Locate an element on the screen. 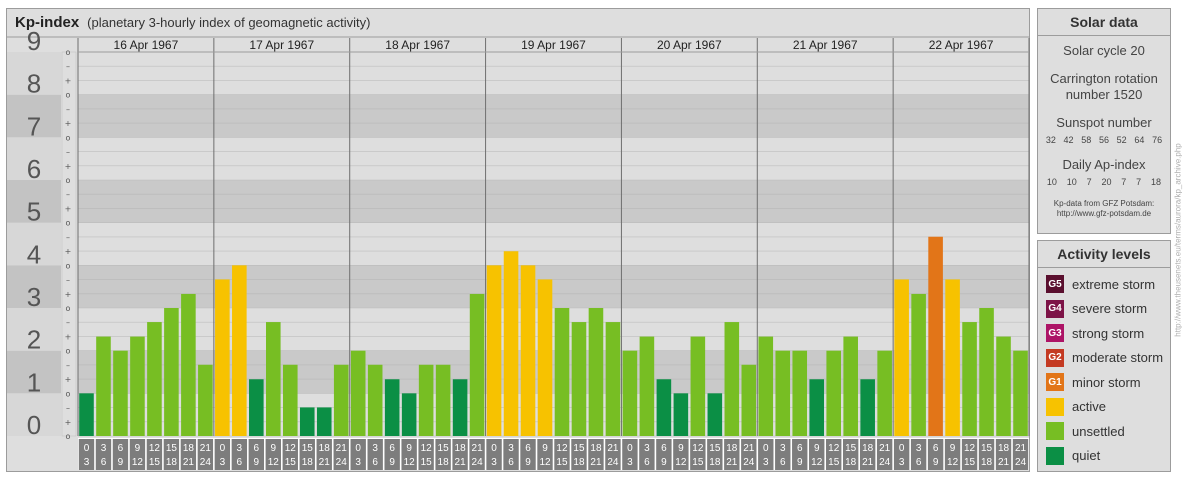 Image resolution: width=1184 pixels, height=480 pixels. sunspot-value: 64 is located at coordinates (1139, 140).